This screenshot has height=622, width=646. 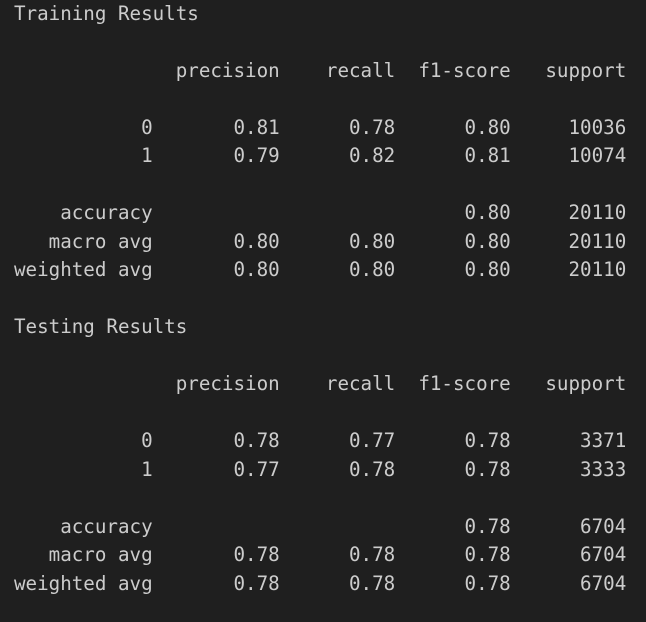 What do you see at coordinates (320, 469) in the screenshot?
I see `testing-row-1: 1 0.77 0.78 0.78 3333` at bounding box center [320, 469].